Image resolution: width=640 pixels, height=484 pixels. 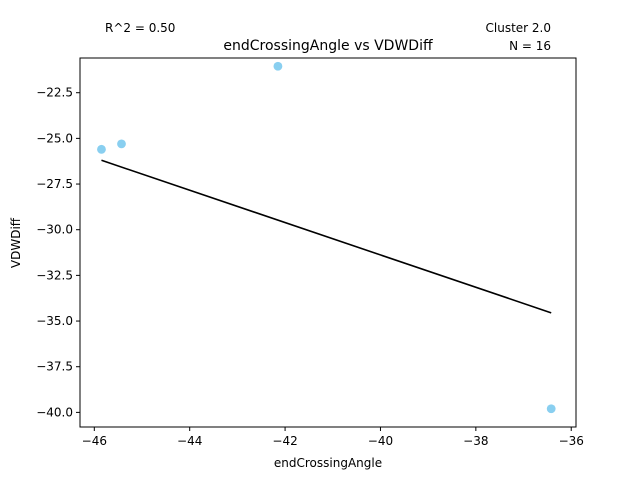 What do you see at coordinates (284, 441) in the screenshot?
I see `x-tick-label-3: −42` at bounding box center [284, 441].